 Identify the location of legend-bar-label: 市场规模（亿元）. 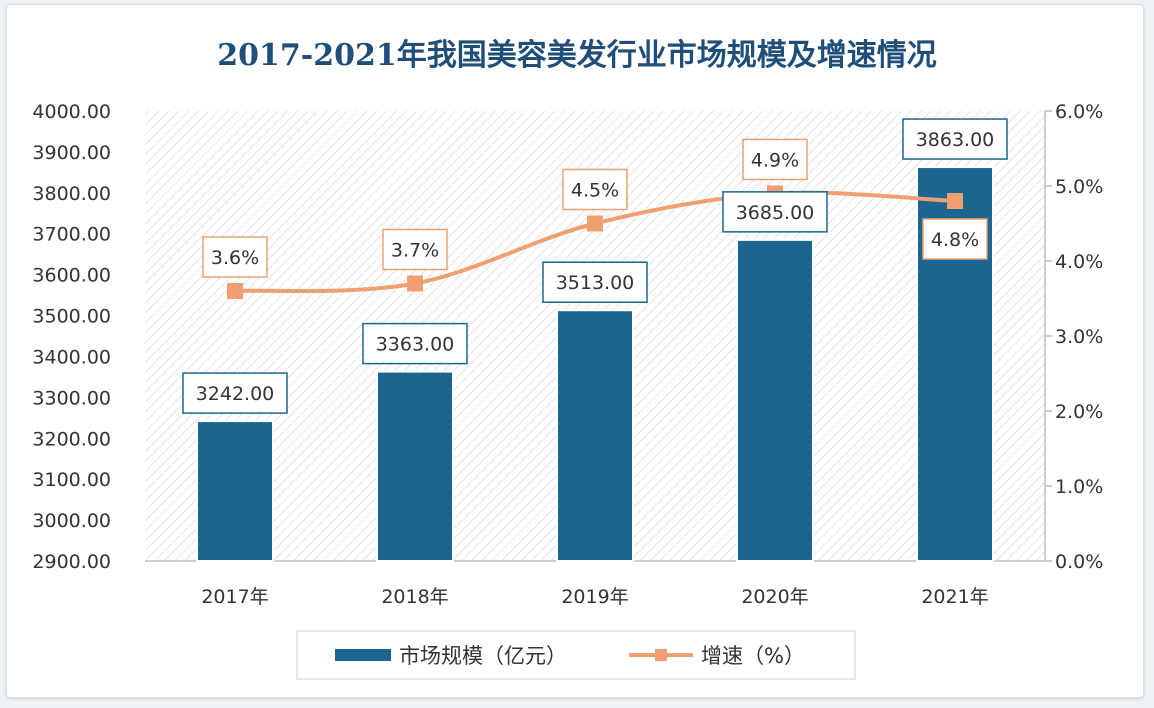
(483, 656).